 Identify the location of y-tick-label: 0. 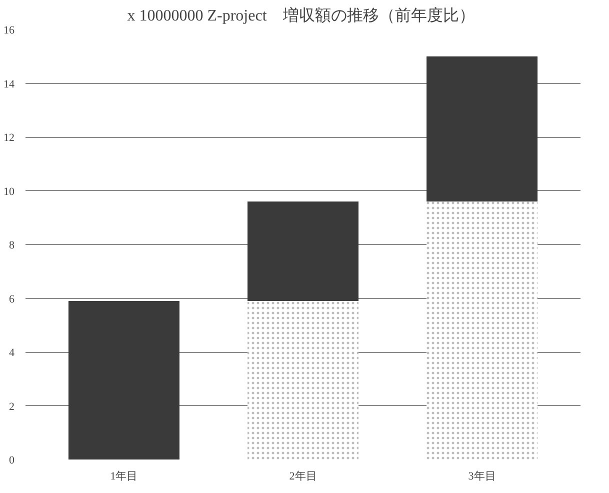
(12, 460).